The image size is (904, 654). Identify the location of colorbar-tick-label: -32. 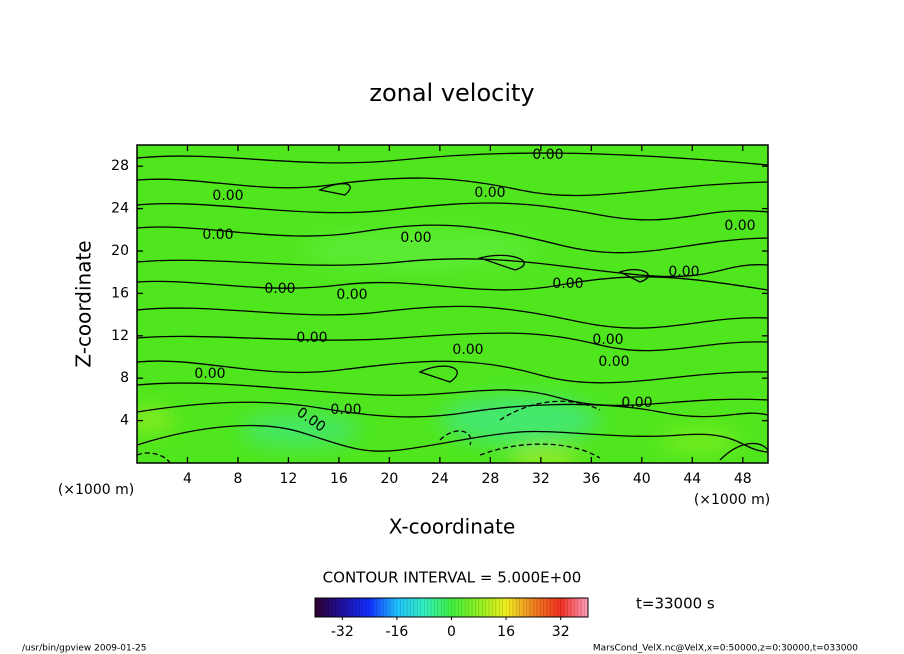
(342, 632).